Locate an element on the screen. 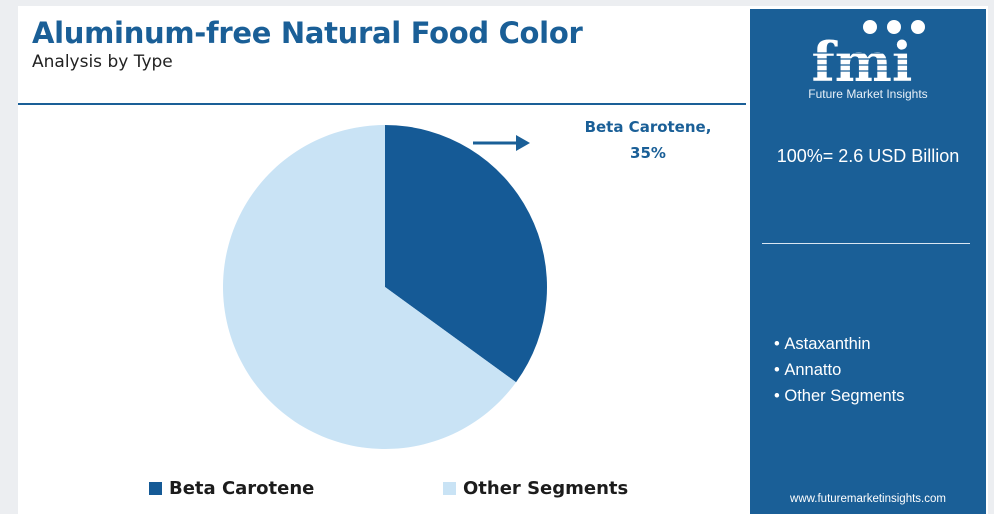 The height and width of the screenshot is (514, 994). list-item: Annatto is located at coordinates (839, 370).